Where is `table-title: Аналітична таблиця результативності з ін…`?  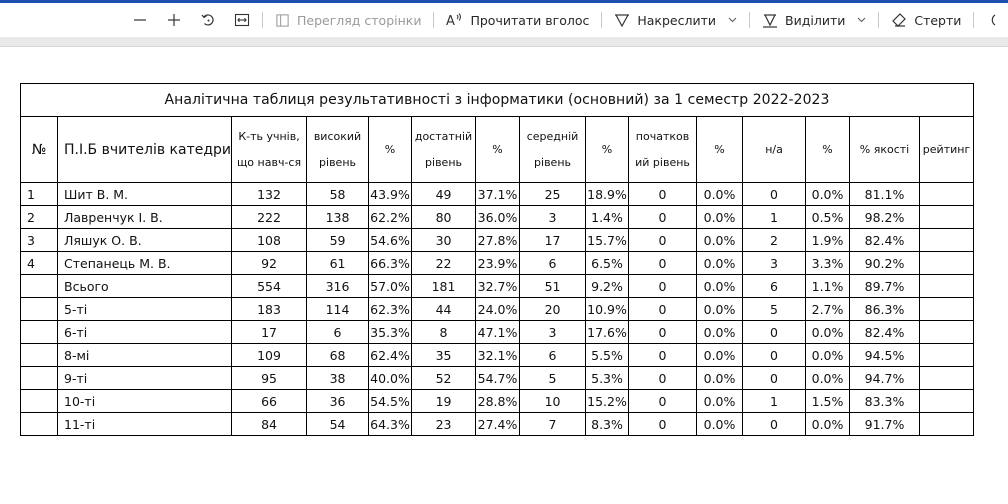 table-title: Аналітична таблиця результативності з ін… is located at coordinates (497, 100).